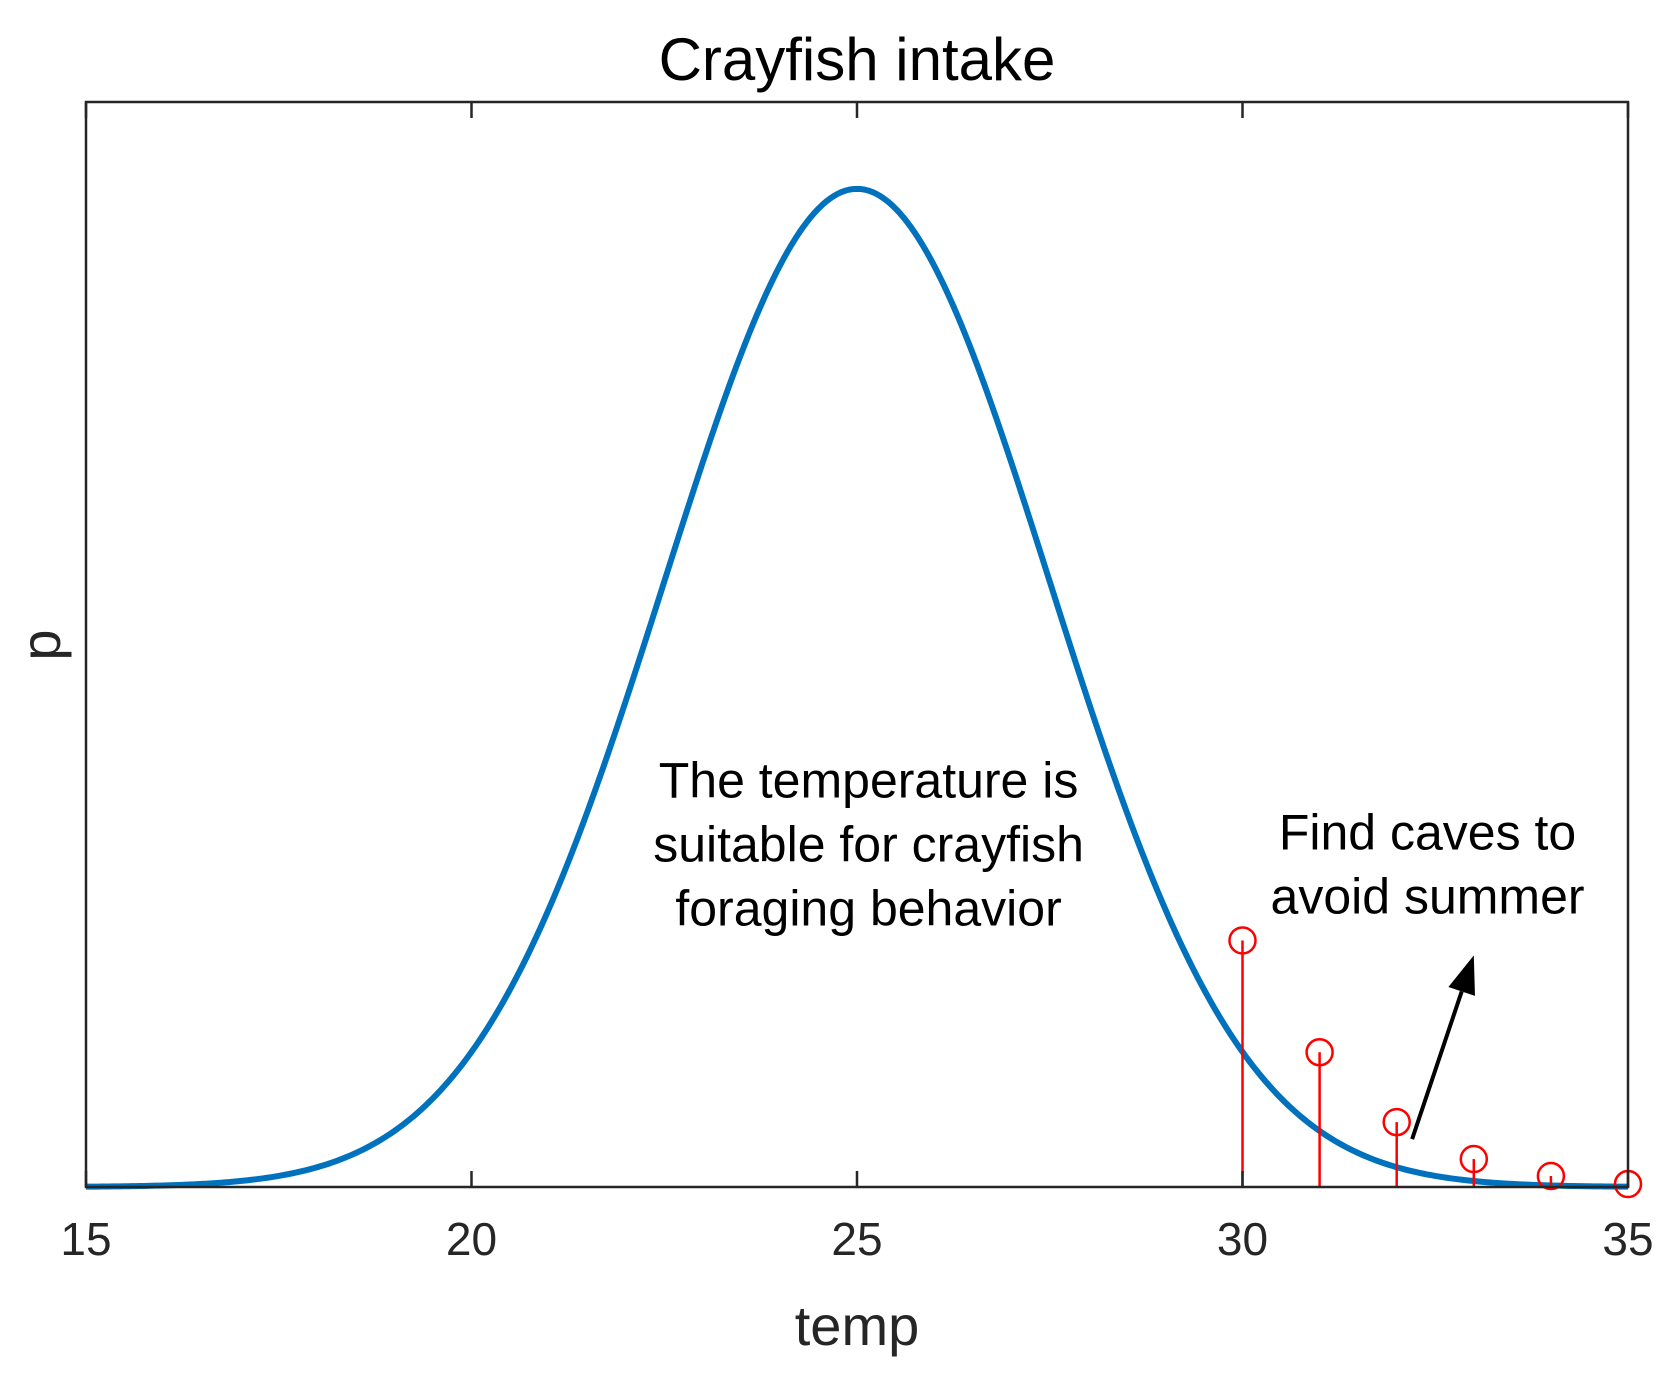 This screenshot has width=1669, height=1387. Describe the element at coordinates (1428, 865) in the screenshot. I see `annotation-caves: Find caves to avoid summer` at that location.